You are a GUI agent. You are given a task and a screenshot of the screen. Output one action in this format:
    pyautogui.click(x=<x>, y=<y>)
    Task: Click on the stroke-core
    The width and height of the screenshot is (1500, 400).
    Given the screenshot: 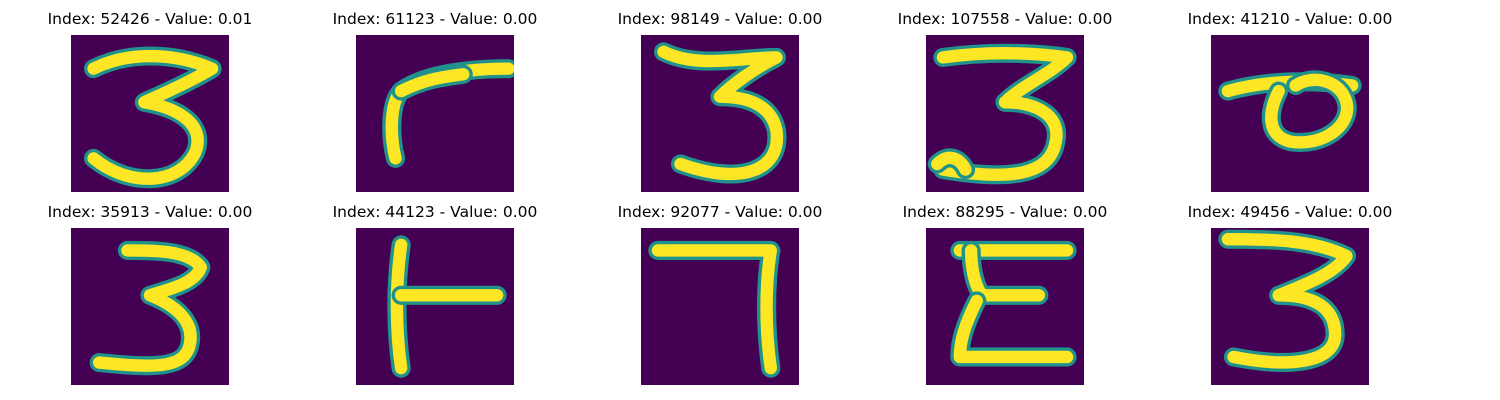 What is the action you would take?
    pyautogui.click(x=399, y=306)
    